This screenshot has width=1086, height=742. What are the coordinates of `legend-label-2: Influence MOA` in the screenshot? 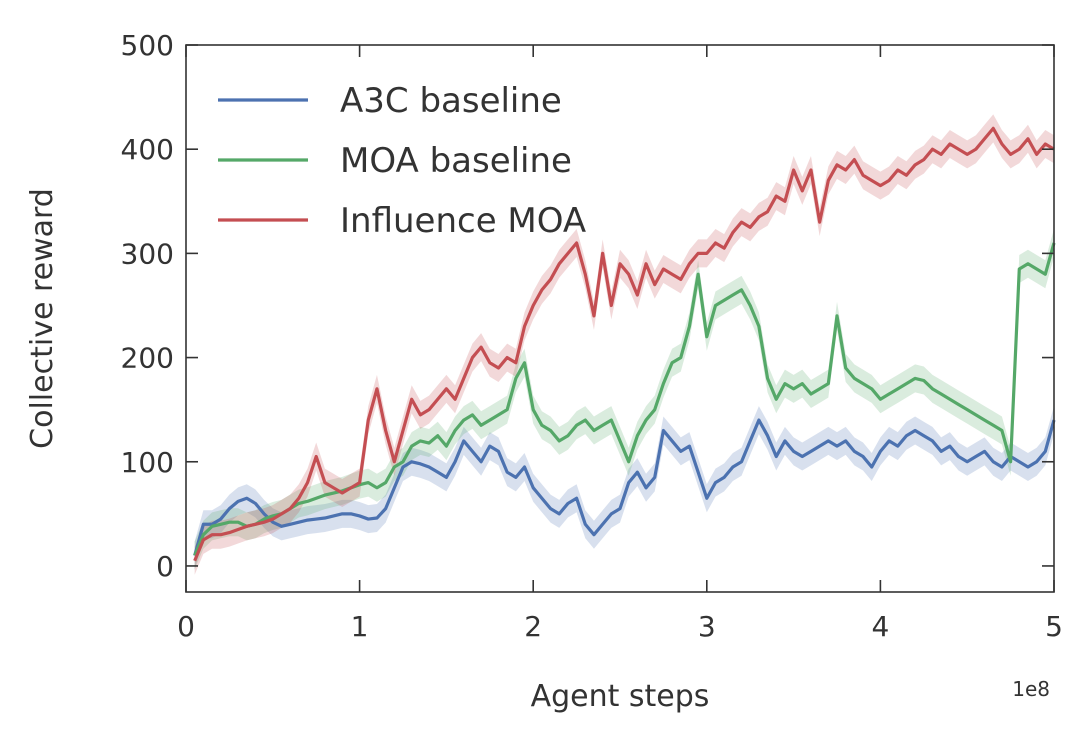 It's located at (463, 221).